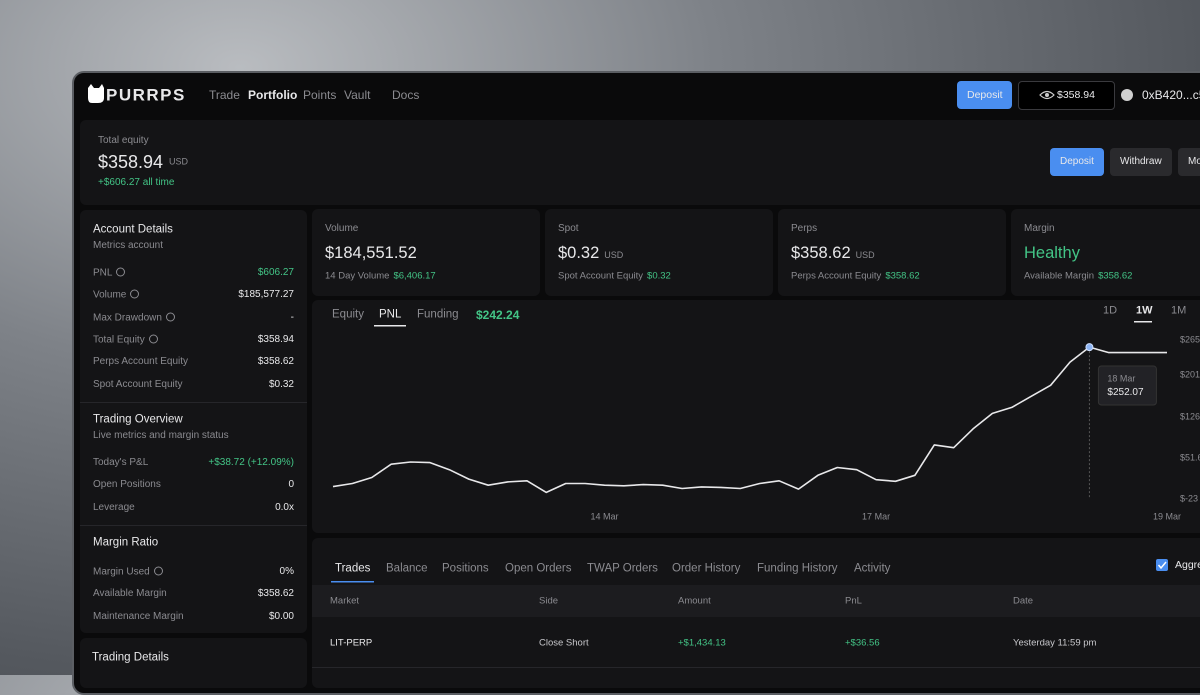 The height and width of the screenshot is (695, 1200). Describe the element at coordinates (193, 421) in the screenshot. I see `sidebar-panel` at that location.